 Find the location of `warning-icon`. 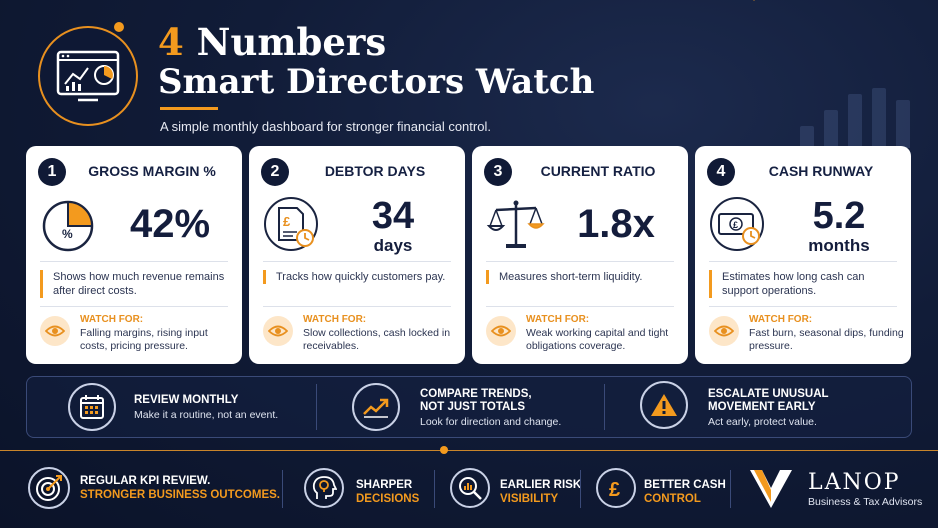

warning-icon is located at coordinates (664, 405).